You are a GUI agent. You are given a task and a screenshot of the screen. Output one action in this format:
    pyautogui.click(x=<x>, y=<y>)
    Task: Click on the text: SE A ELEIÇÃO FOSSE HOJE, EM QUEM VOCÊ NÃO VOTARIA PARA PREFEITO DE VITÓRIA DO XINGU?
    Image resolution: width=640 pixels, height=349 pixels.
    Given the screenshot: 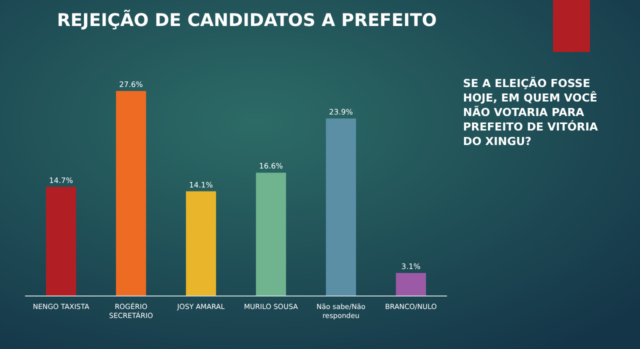 What is the action you would take?
    pyautogui.click(x=530, y=112)
    